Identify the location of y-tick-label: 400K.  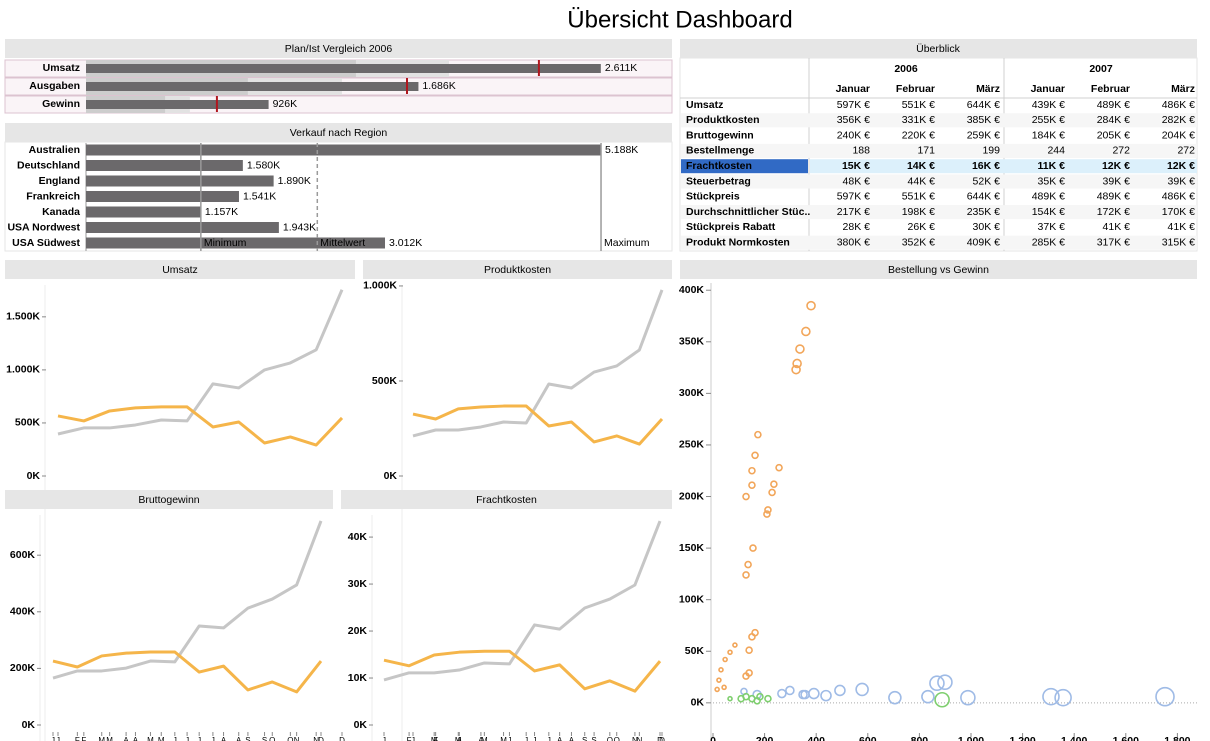
(692, 290).